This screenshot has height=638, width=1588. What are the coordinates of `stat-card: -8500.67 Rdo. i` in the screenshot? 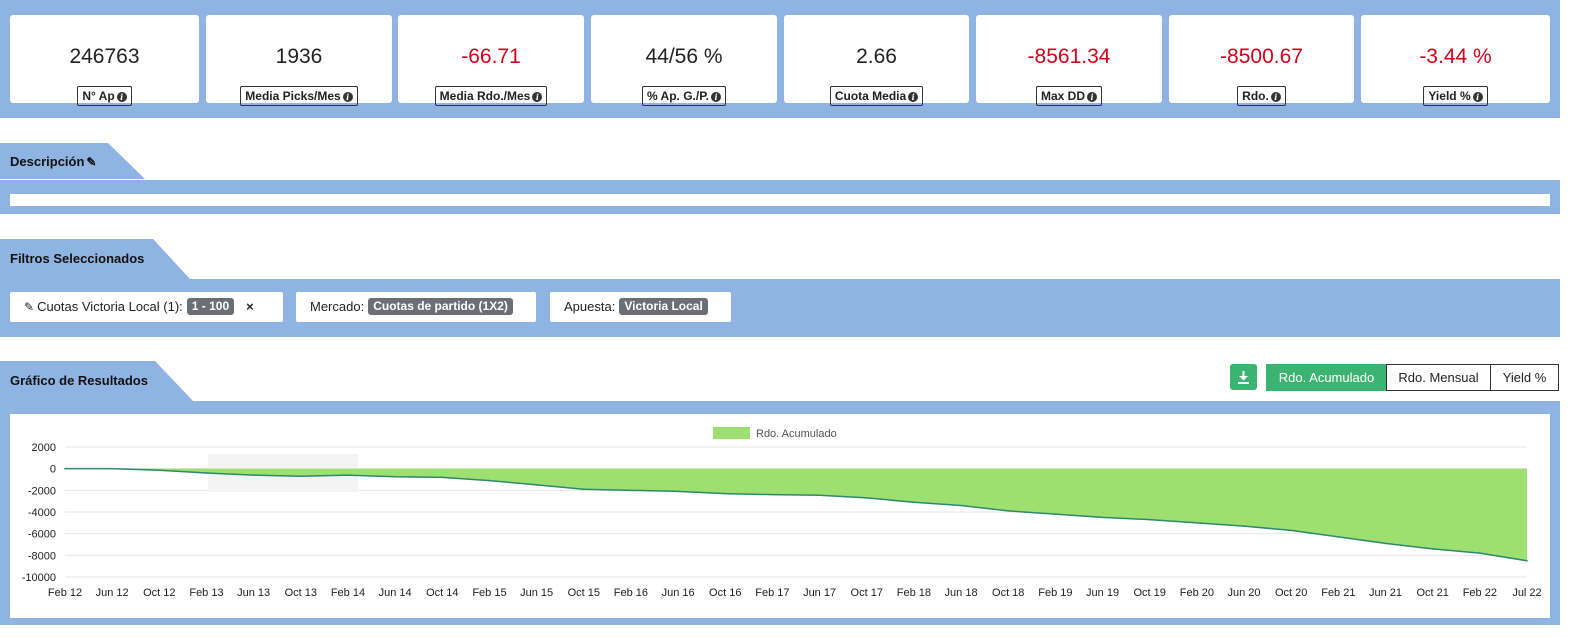 It's located at (1261, 60).